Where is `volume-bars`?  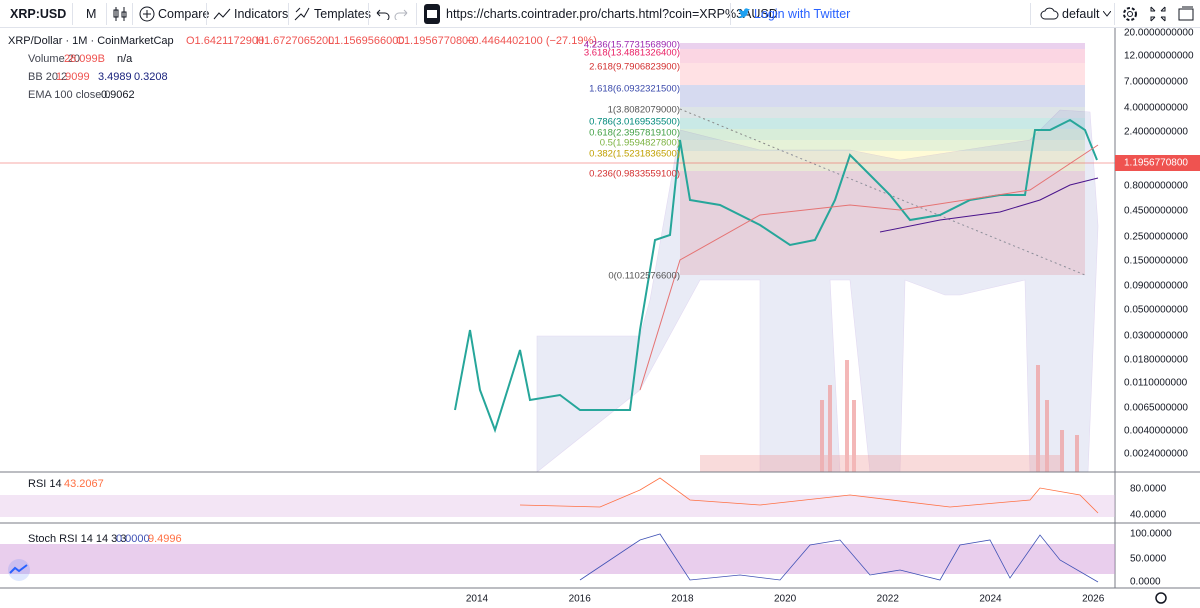
volume-bars is located at coordinates (889, 416).